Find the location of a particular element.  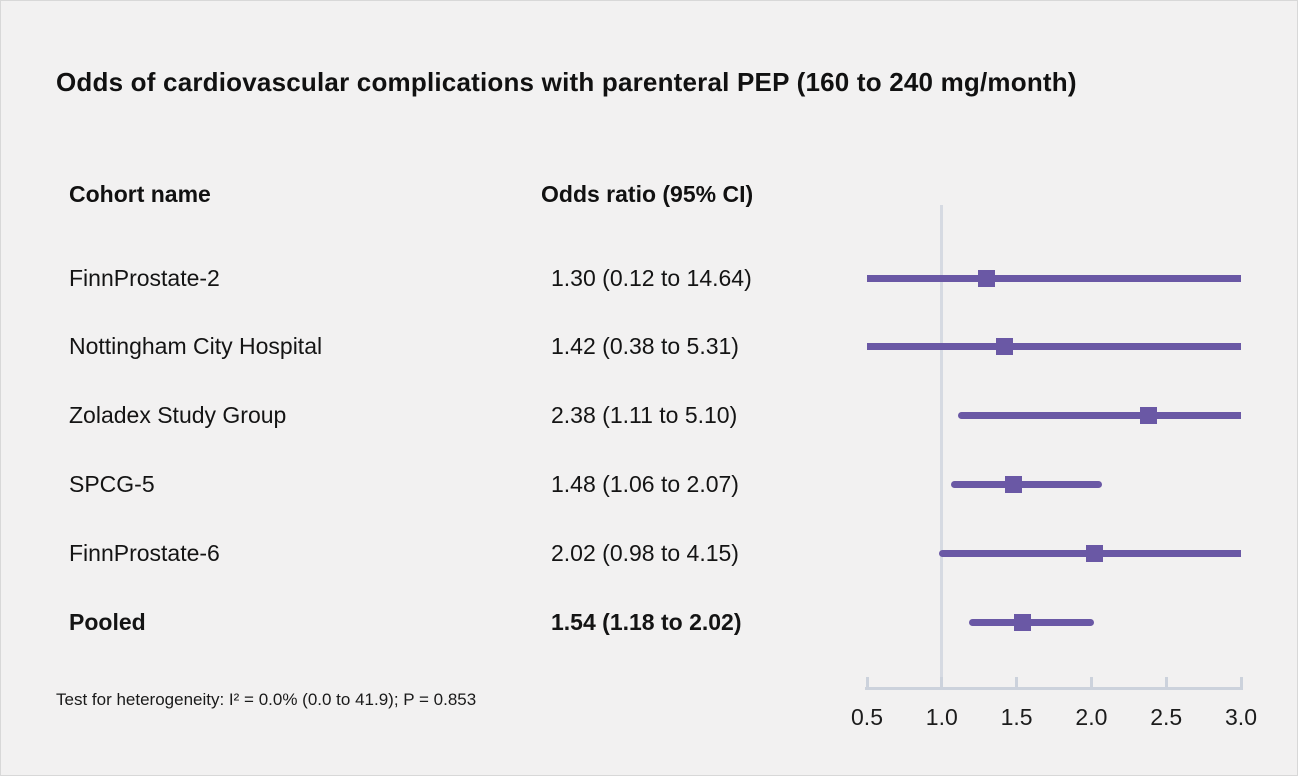

axis-tick-label: 0.5 is located at coordinates (867, 717).